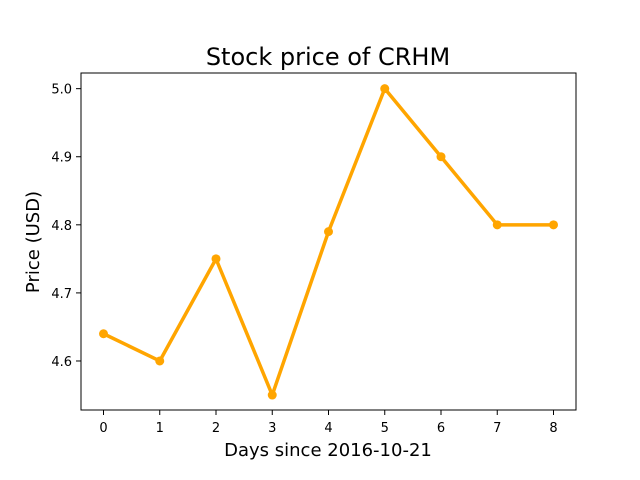 This screenshot has width=640, height=480. I want to click on y-axis: 4.6 4.7 4.8 4.9 5.0, so click(66, 226).